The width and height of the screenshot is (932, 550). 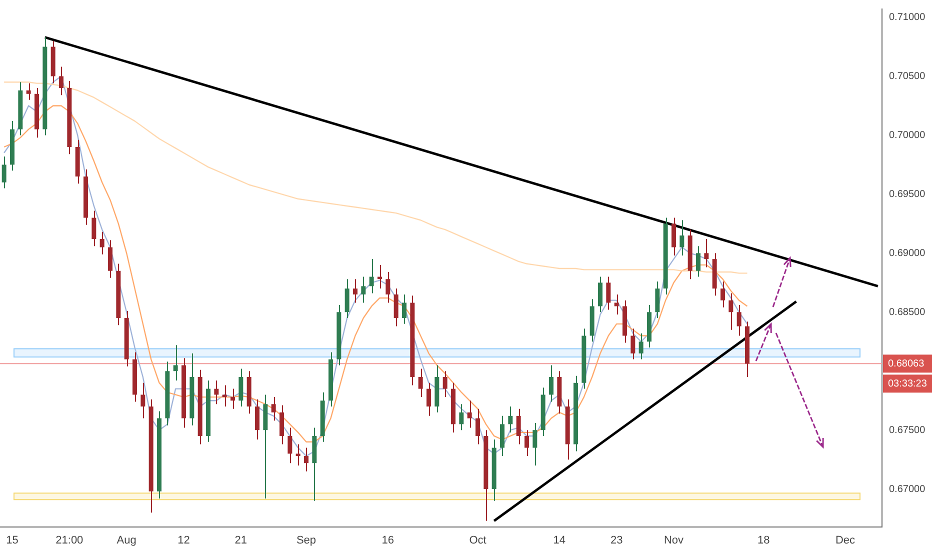 What do you see at coordinates (12, 540) in the screenshot?
I see `x-tick-label: 15` at bounding box center [12, 540].